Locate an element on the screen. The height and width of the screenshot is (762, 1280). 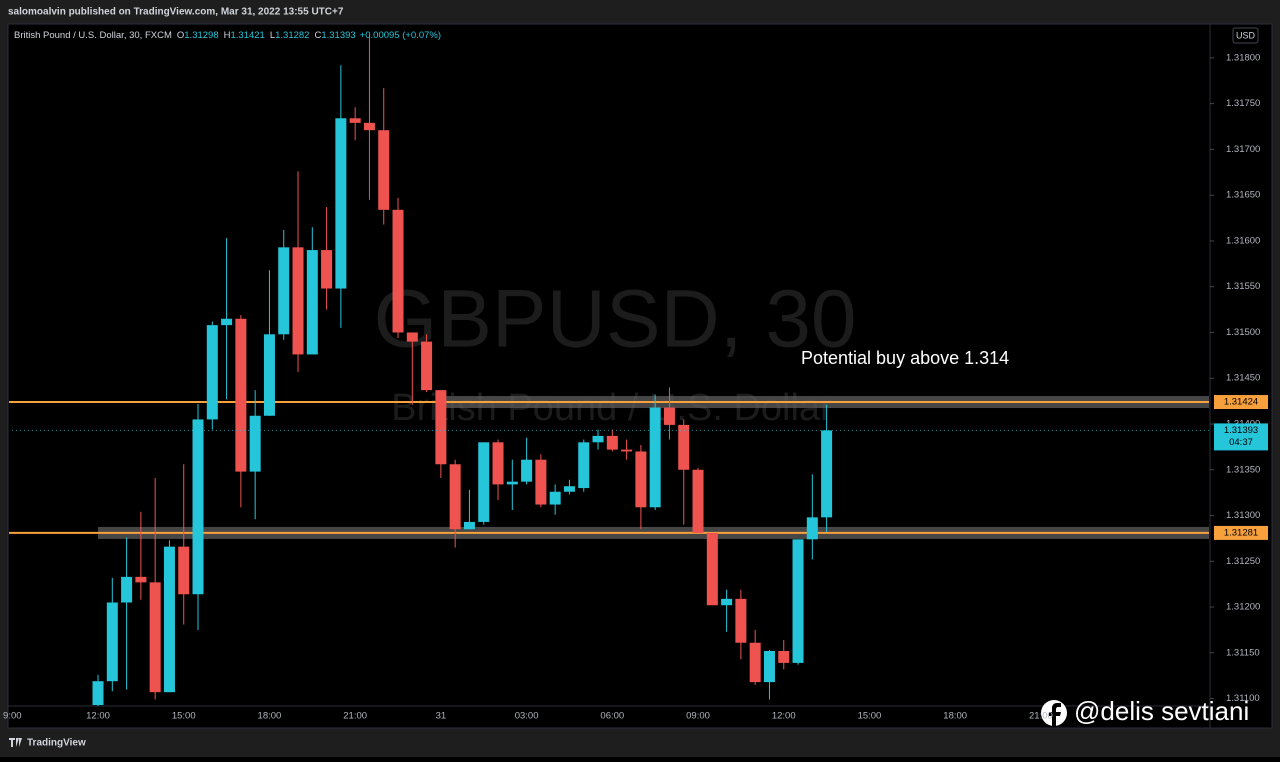
y-tick-label: 1.31250 is located at coordinates (1243, 561).